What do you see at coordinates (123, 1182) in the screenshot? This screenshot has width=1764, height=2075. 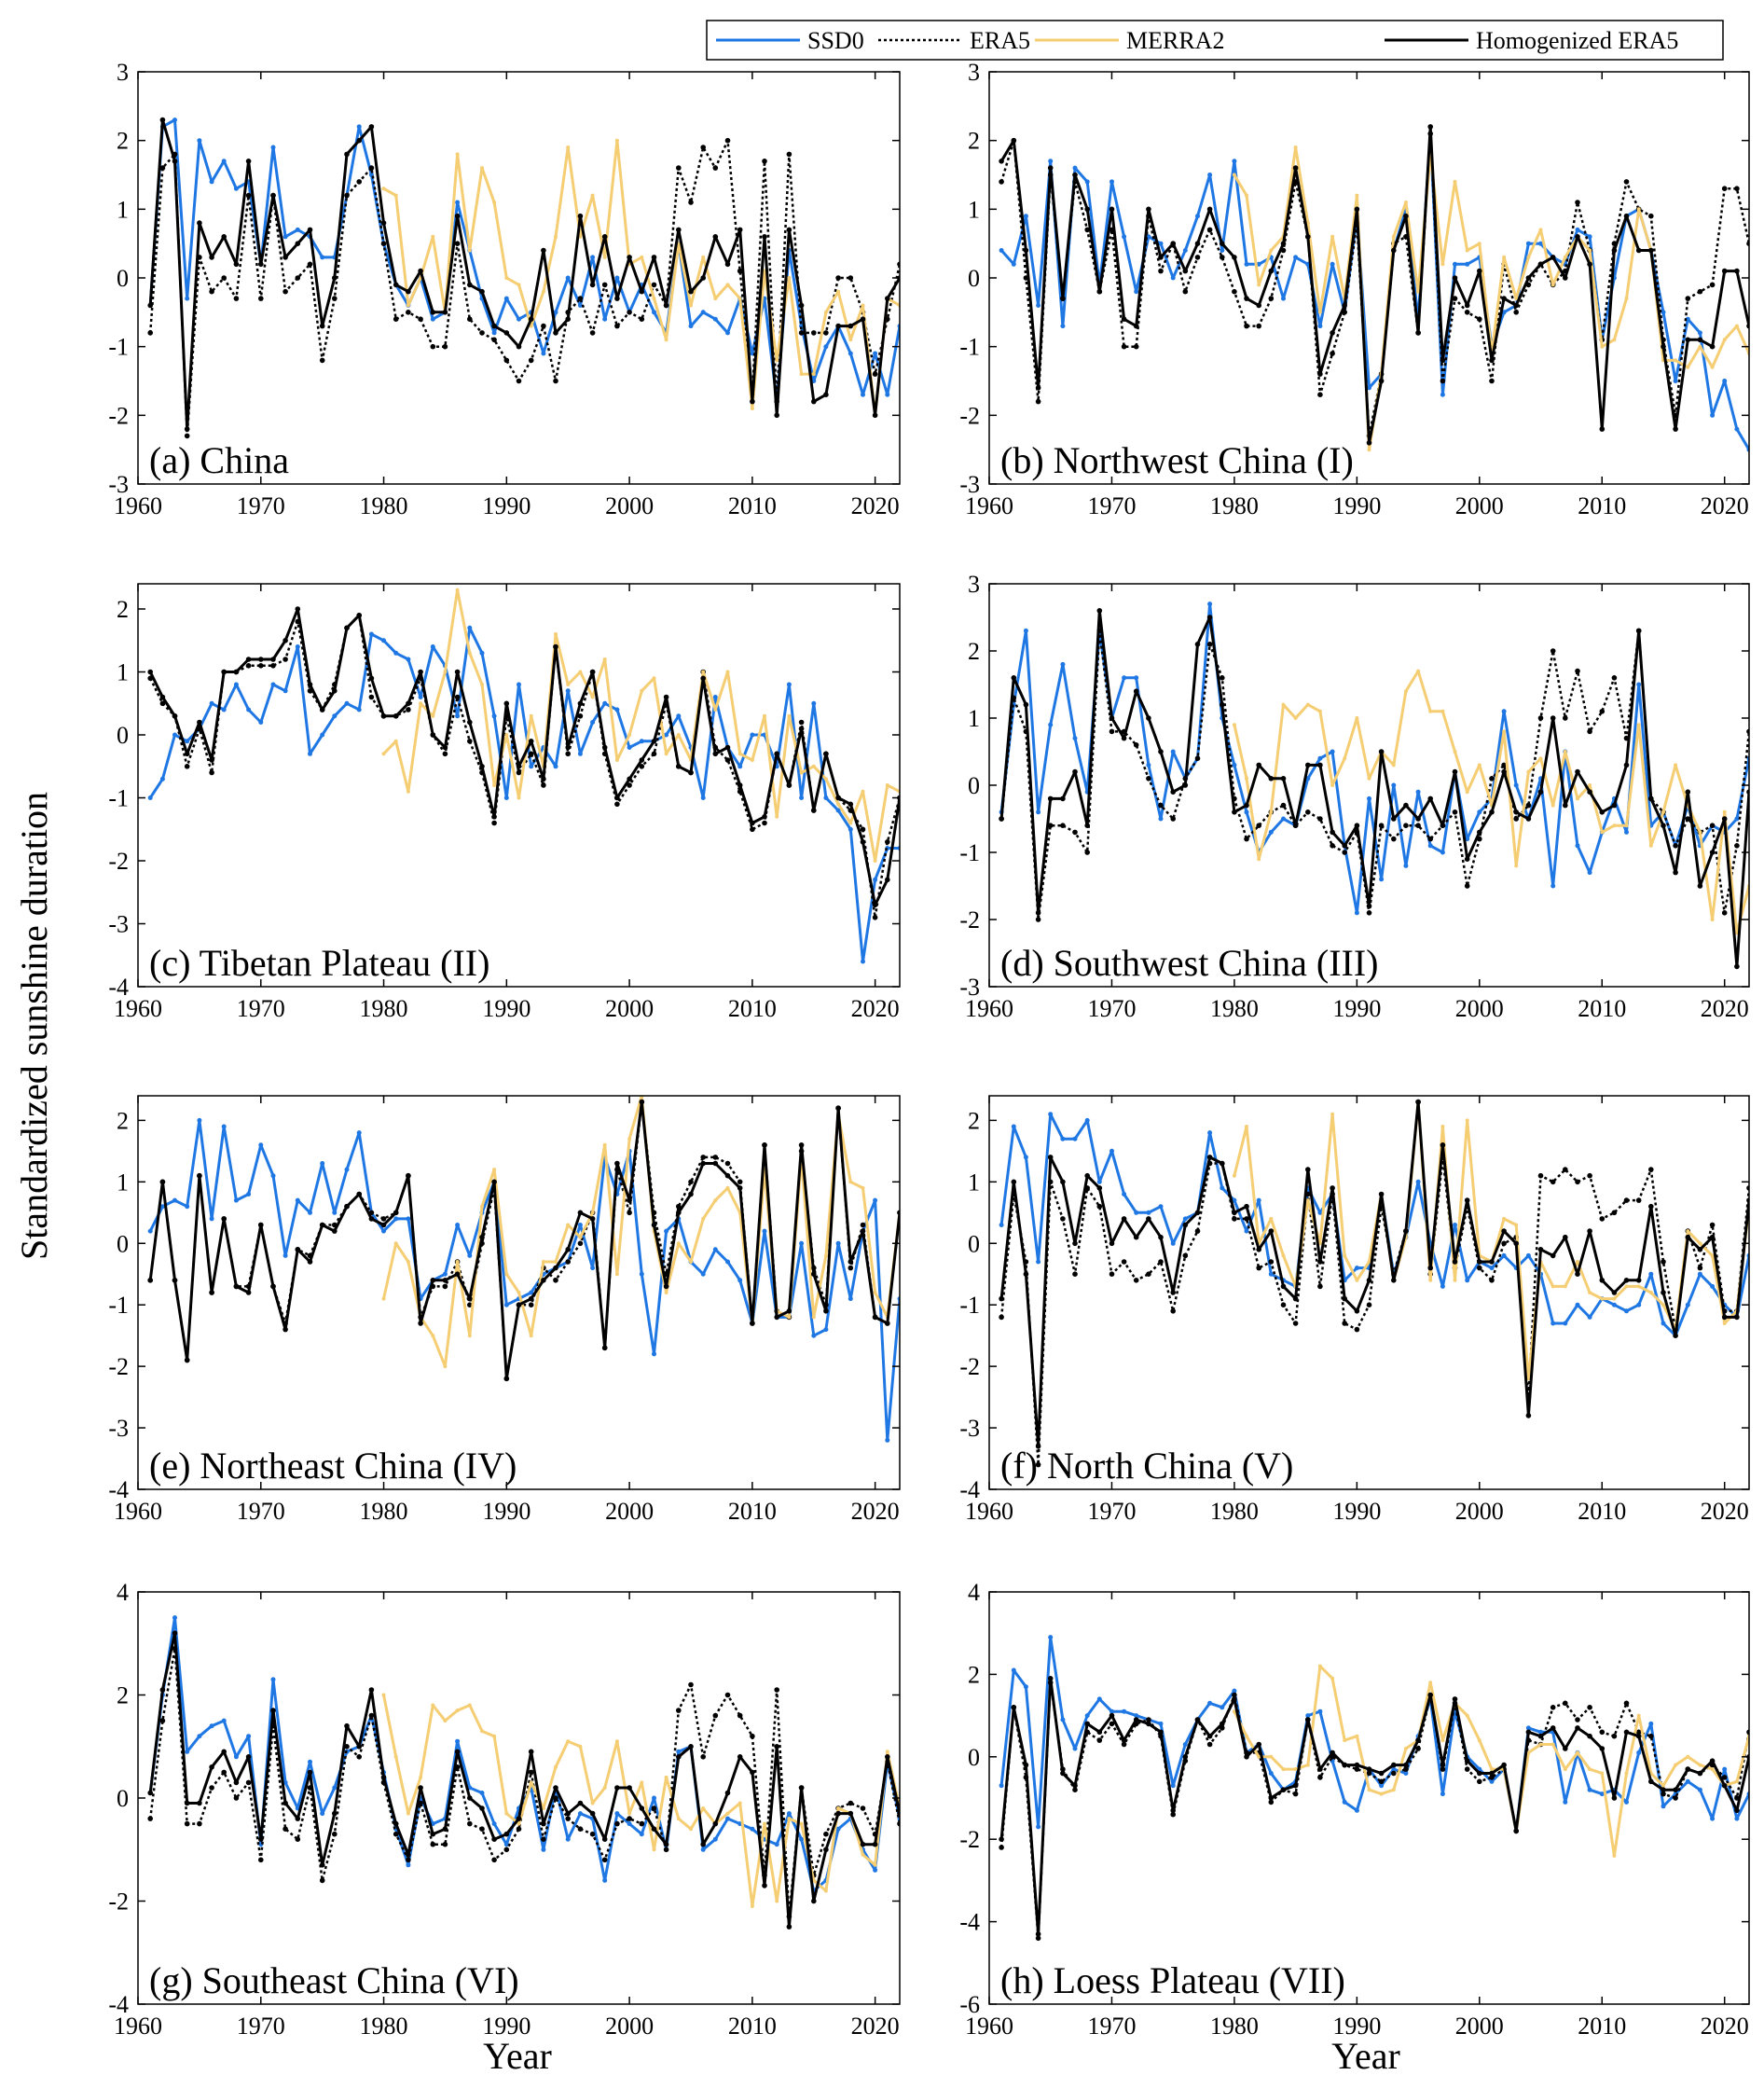 I see `y-tick-label: 1` at bounding box center [123, 1182].